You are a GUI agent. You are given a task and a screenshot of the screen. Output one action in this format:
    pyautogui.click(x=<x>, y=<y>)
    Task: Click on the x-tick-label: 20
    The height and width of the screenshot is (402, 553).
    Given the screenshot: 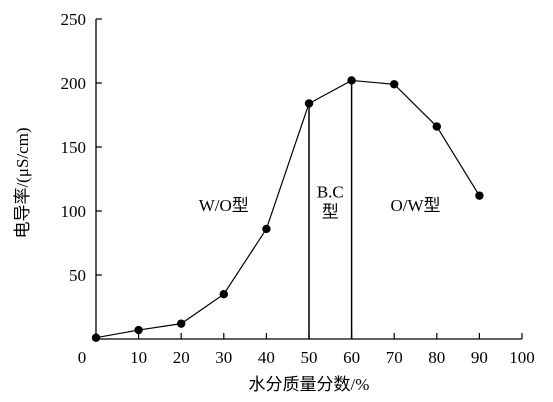 What is the action you would take?
    pyautogui.click(x=181, y=357)
    